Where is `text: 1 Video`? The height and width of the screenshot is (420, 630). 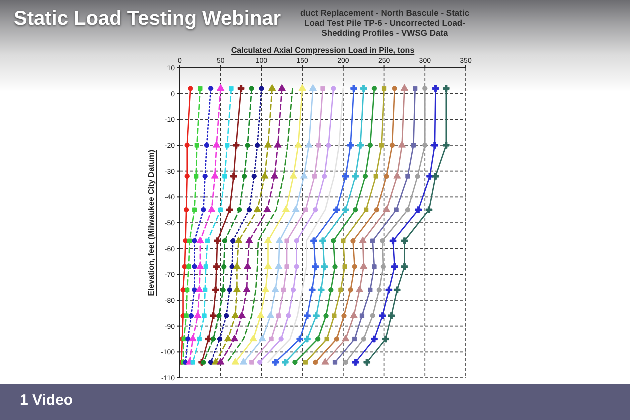
text: 1 Video is located at coordinates (47, 401).